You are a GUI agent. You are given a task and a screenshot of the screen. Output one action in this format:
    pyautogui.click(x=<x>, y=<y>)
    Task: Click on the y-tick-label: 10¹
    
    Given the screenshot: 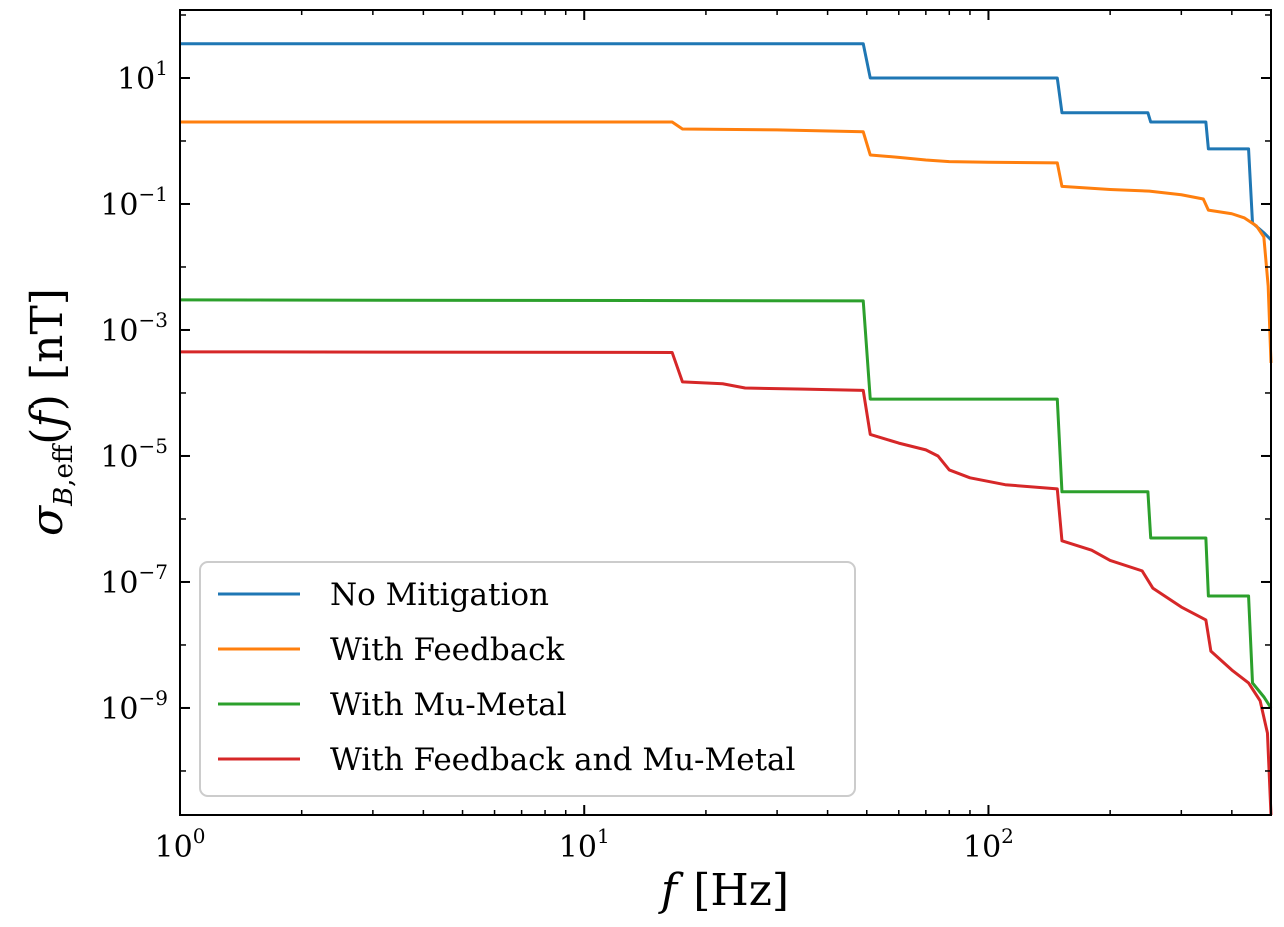 What is the action you would take?
    pyautogui.click(x=142, y=76)
    